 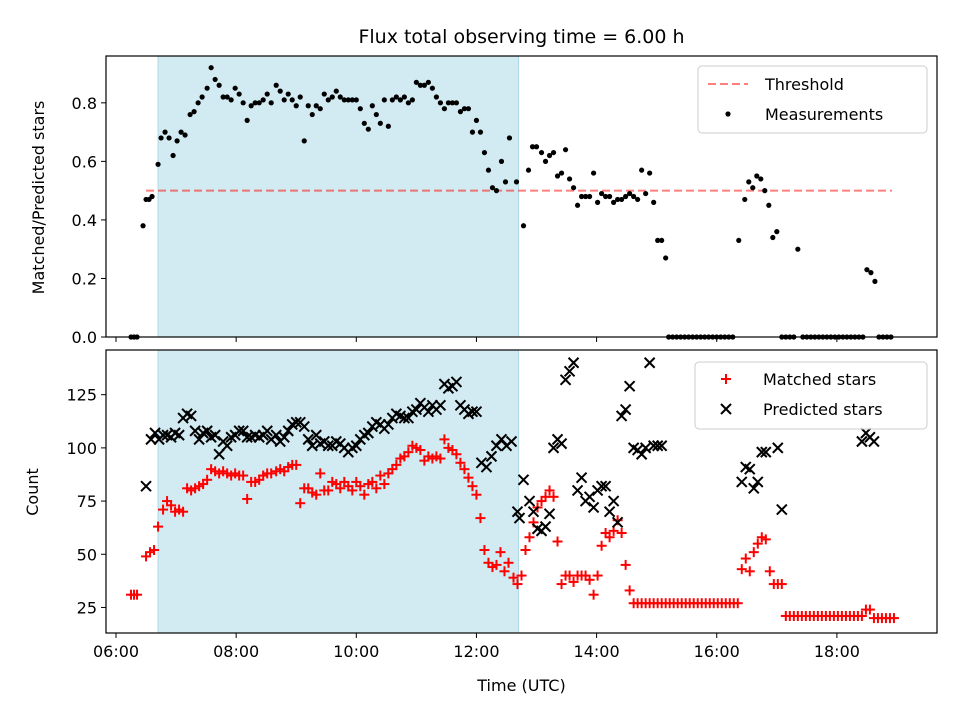 I want to click on top-legend-box, so click(x=812, y=99).